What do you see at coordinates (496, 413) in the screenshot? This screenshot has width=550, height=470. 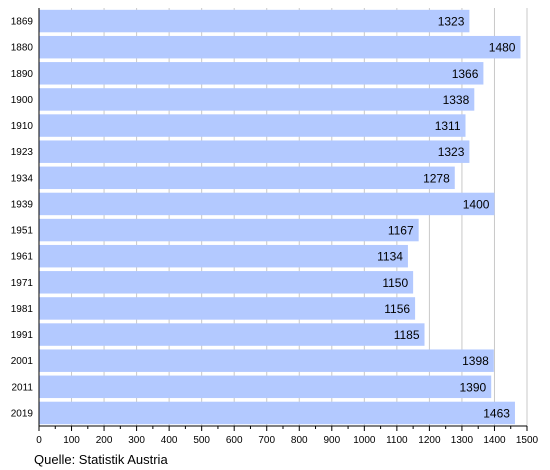 I see `bar-value-label: 1463` at bounding box center [496, 413].